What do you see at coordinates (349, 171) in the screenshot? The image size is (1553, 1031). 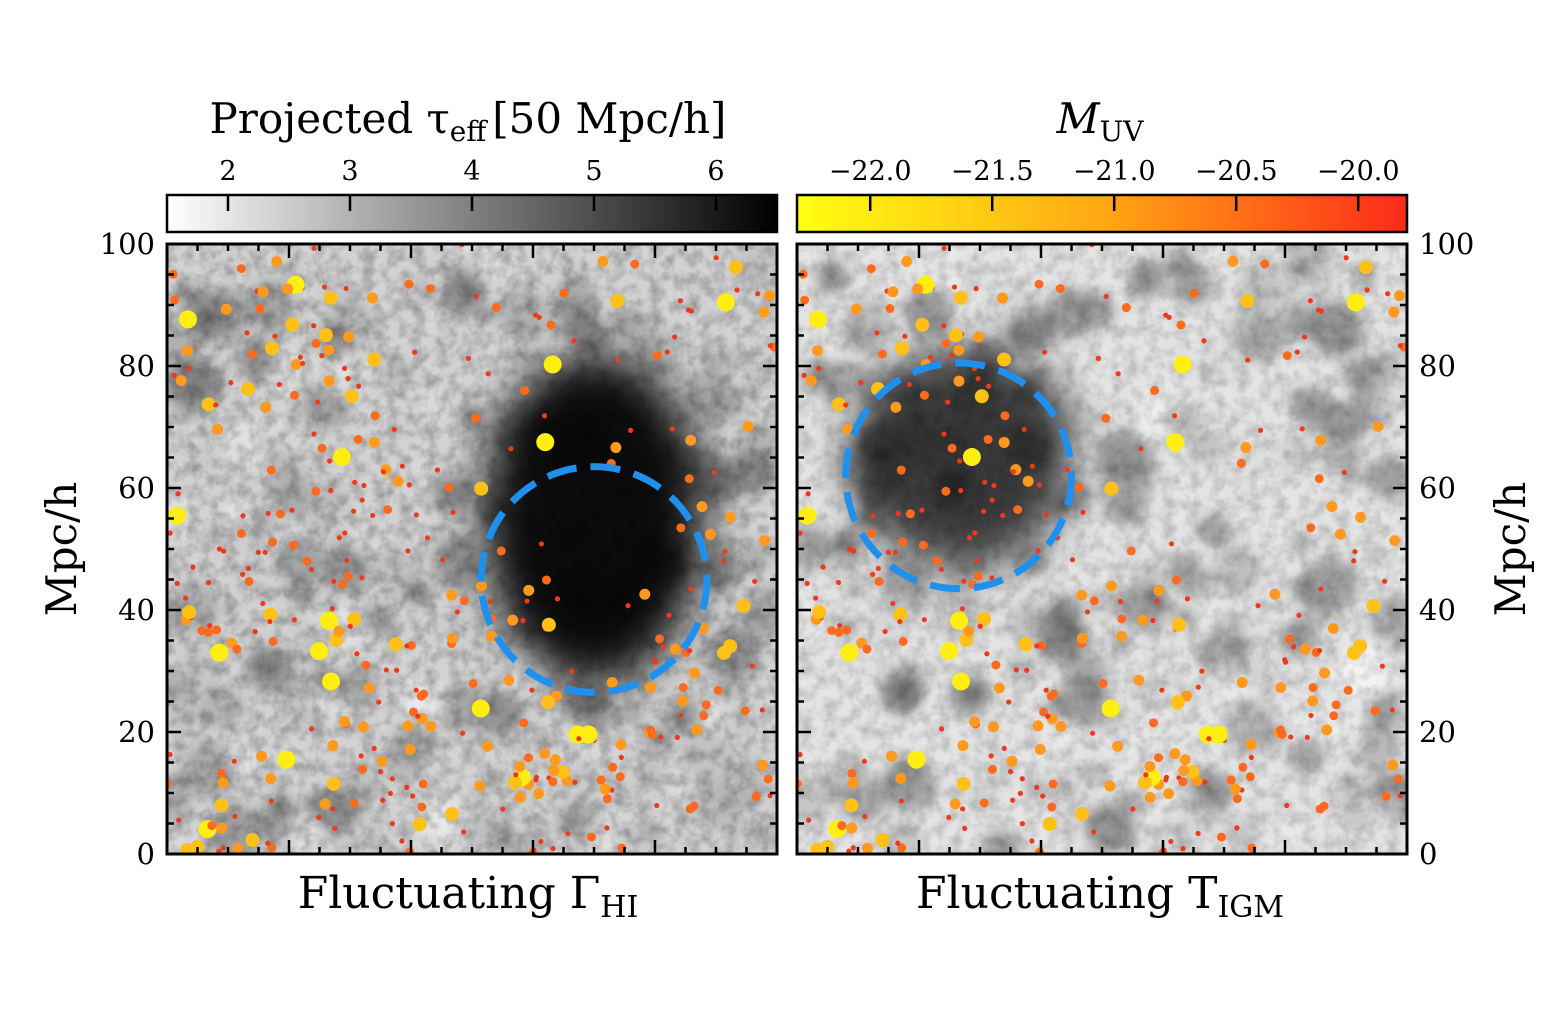 I see `tau-colorbar-tick-label: 3` at bounding box center [349, 171].